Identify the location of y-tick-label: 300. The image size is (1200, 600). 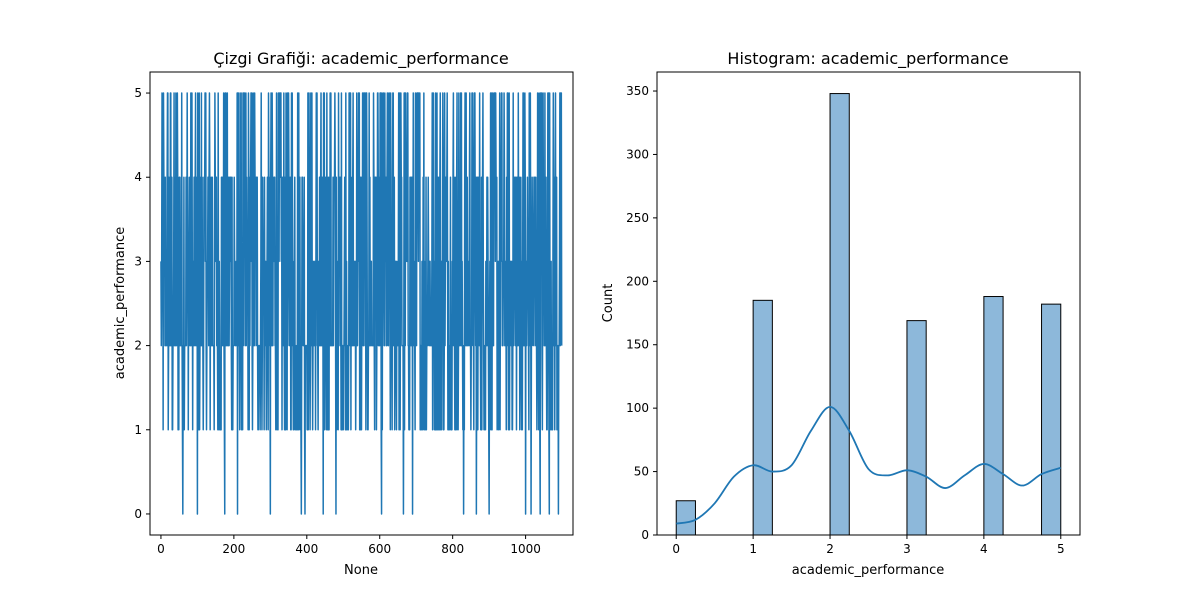
(637, 154).